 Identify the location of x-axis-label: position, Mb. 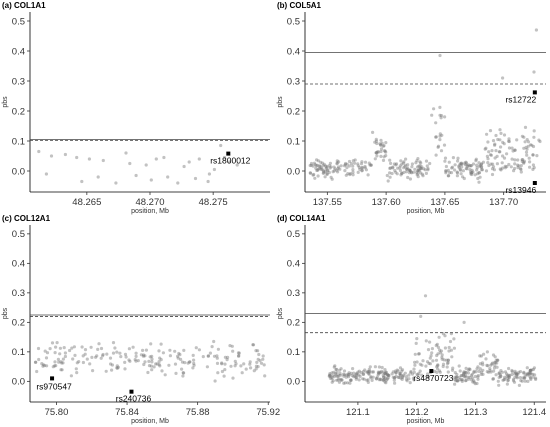
(150, 211).